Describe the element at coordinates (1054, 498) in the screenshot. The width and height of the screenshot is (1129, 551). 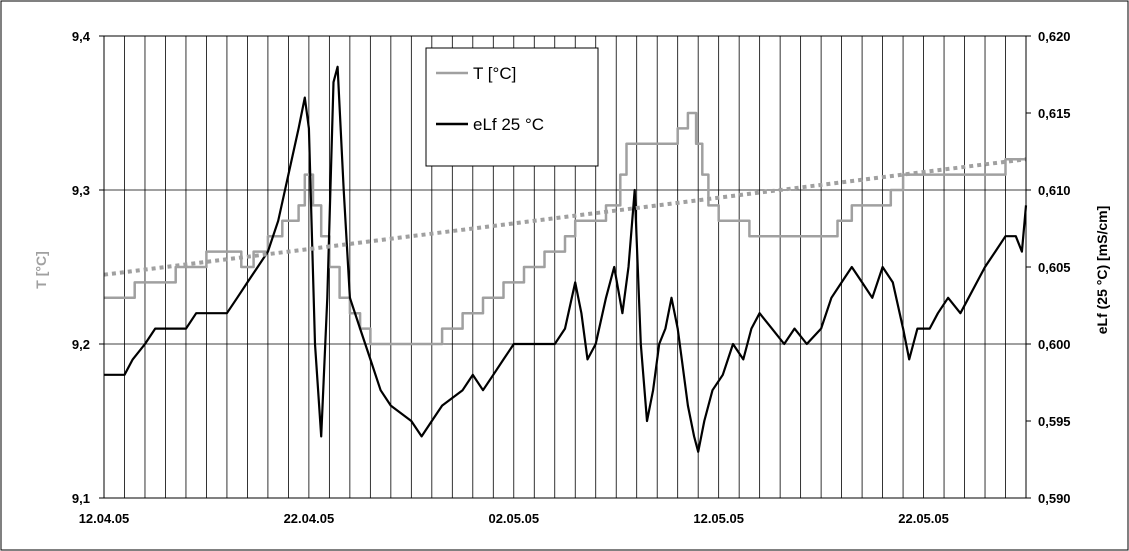
I see `y2-tick-label: 0,590` at that location.